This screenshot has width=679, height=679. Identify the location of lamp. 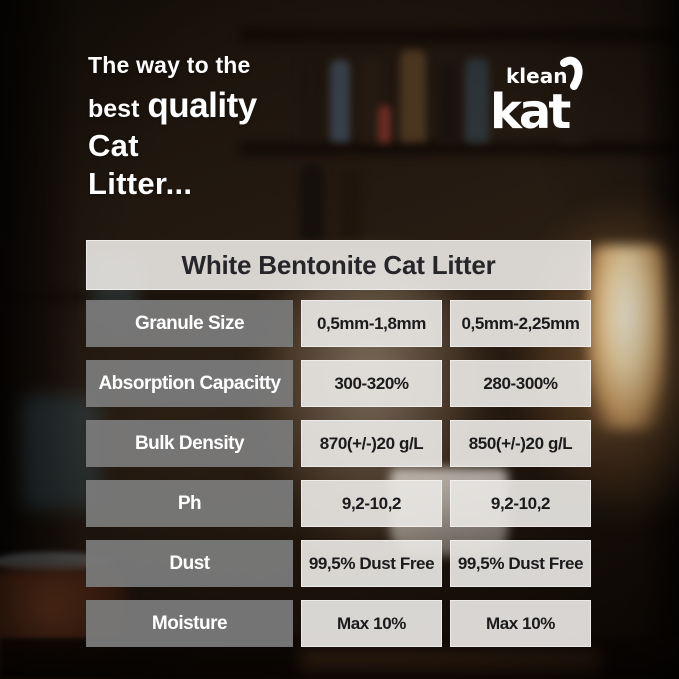
(627, 337).